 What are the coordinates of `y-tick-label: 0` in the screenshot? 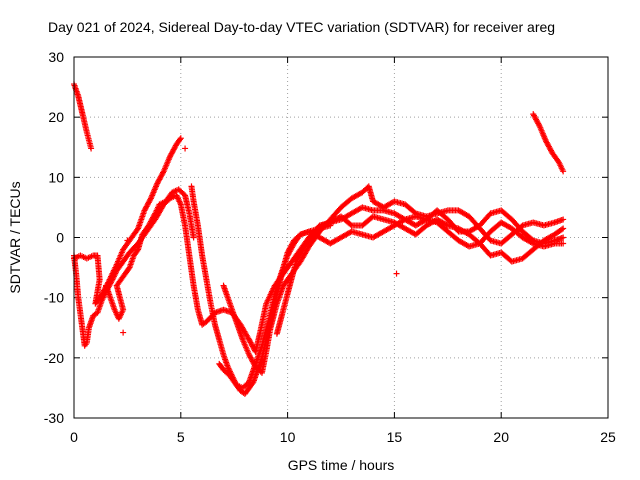 It's located at (60, 238).